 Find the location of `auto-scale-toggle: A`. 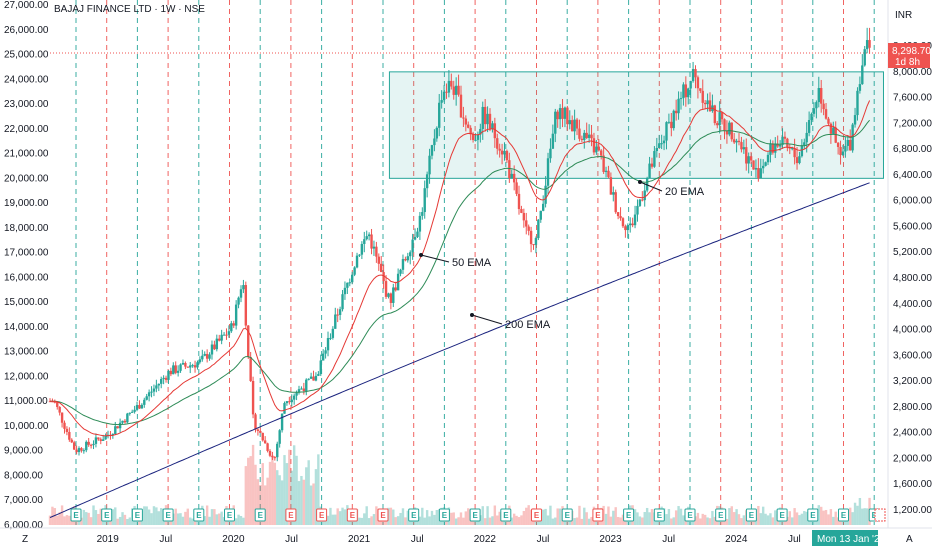

auto-scale-toggle: A is located at coordinates (909, 539).